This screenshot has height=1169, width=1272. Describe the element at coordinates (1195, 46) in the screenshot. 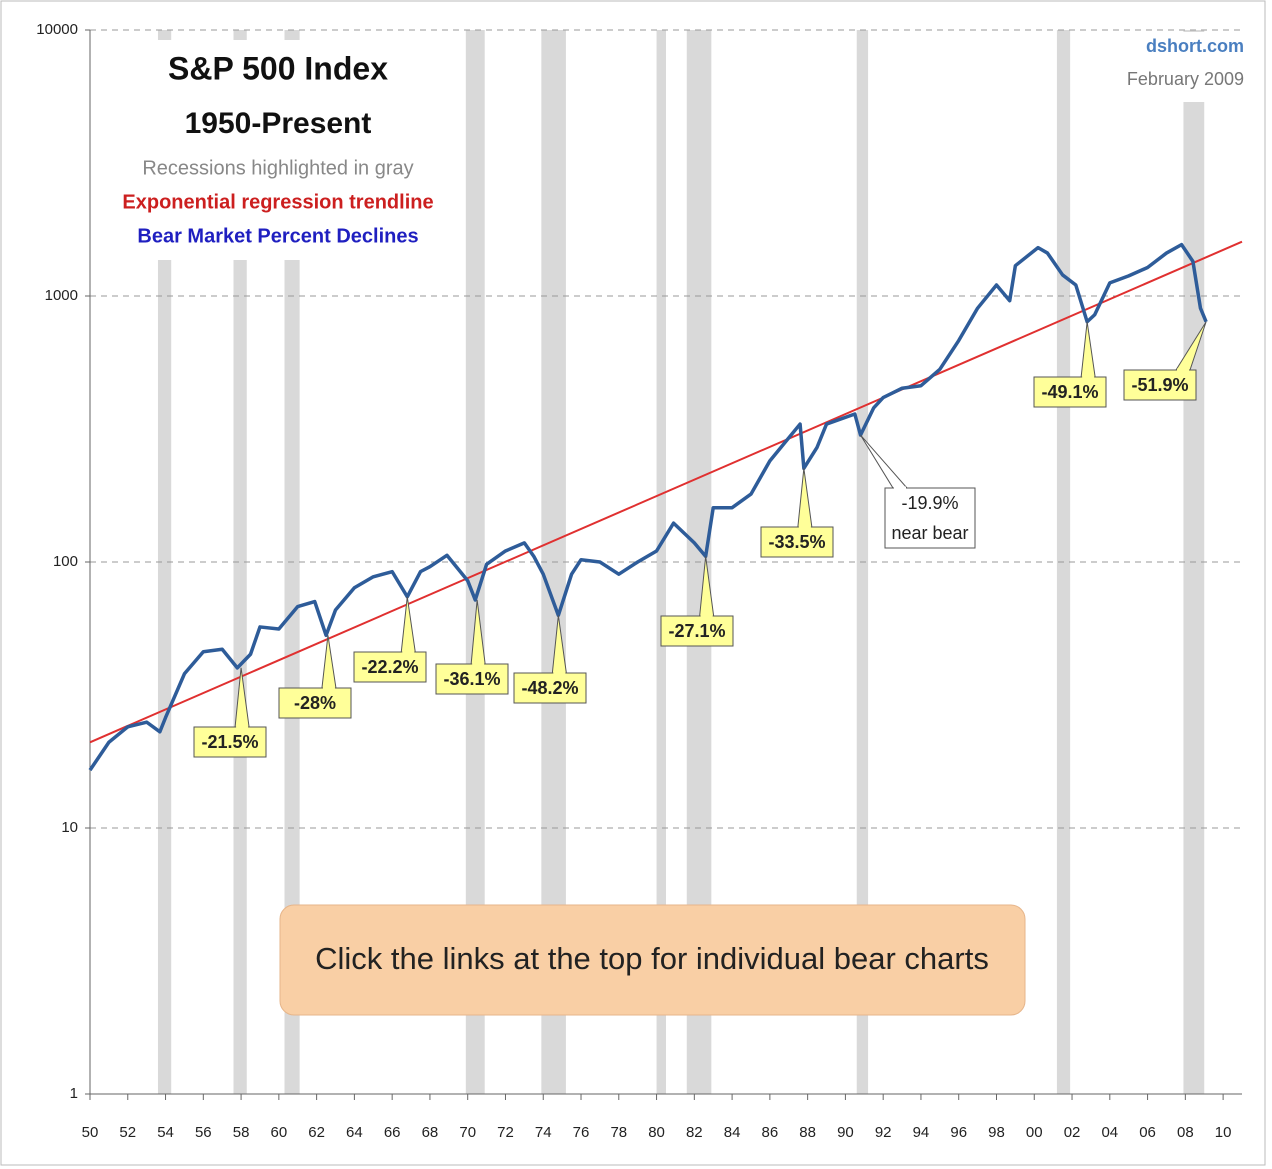

I see `source: dshort.com` at that location.